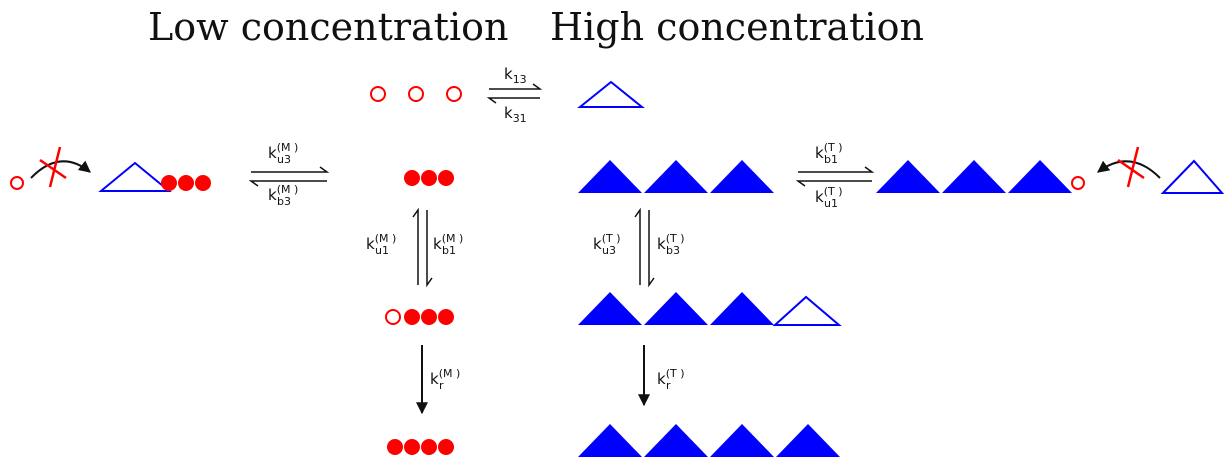 This screenshot has height=457, width=1225. I want to click on rate-label-kb1M: k(M ) b1, so click(448, 244).